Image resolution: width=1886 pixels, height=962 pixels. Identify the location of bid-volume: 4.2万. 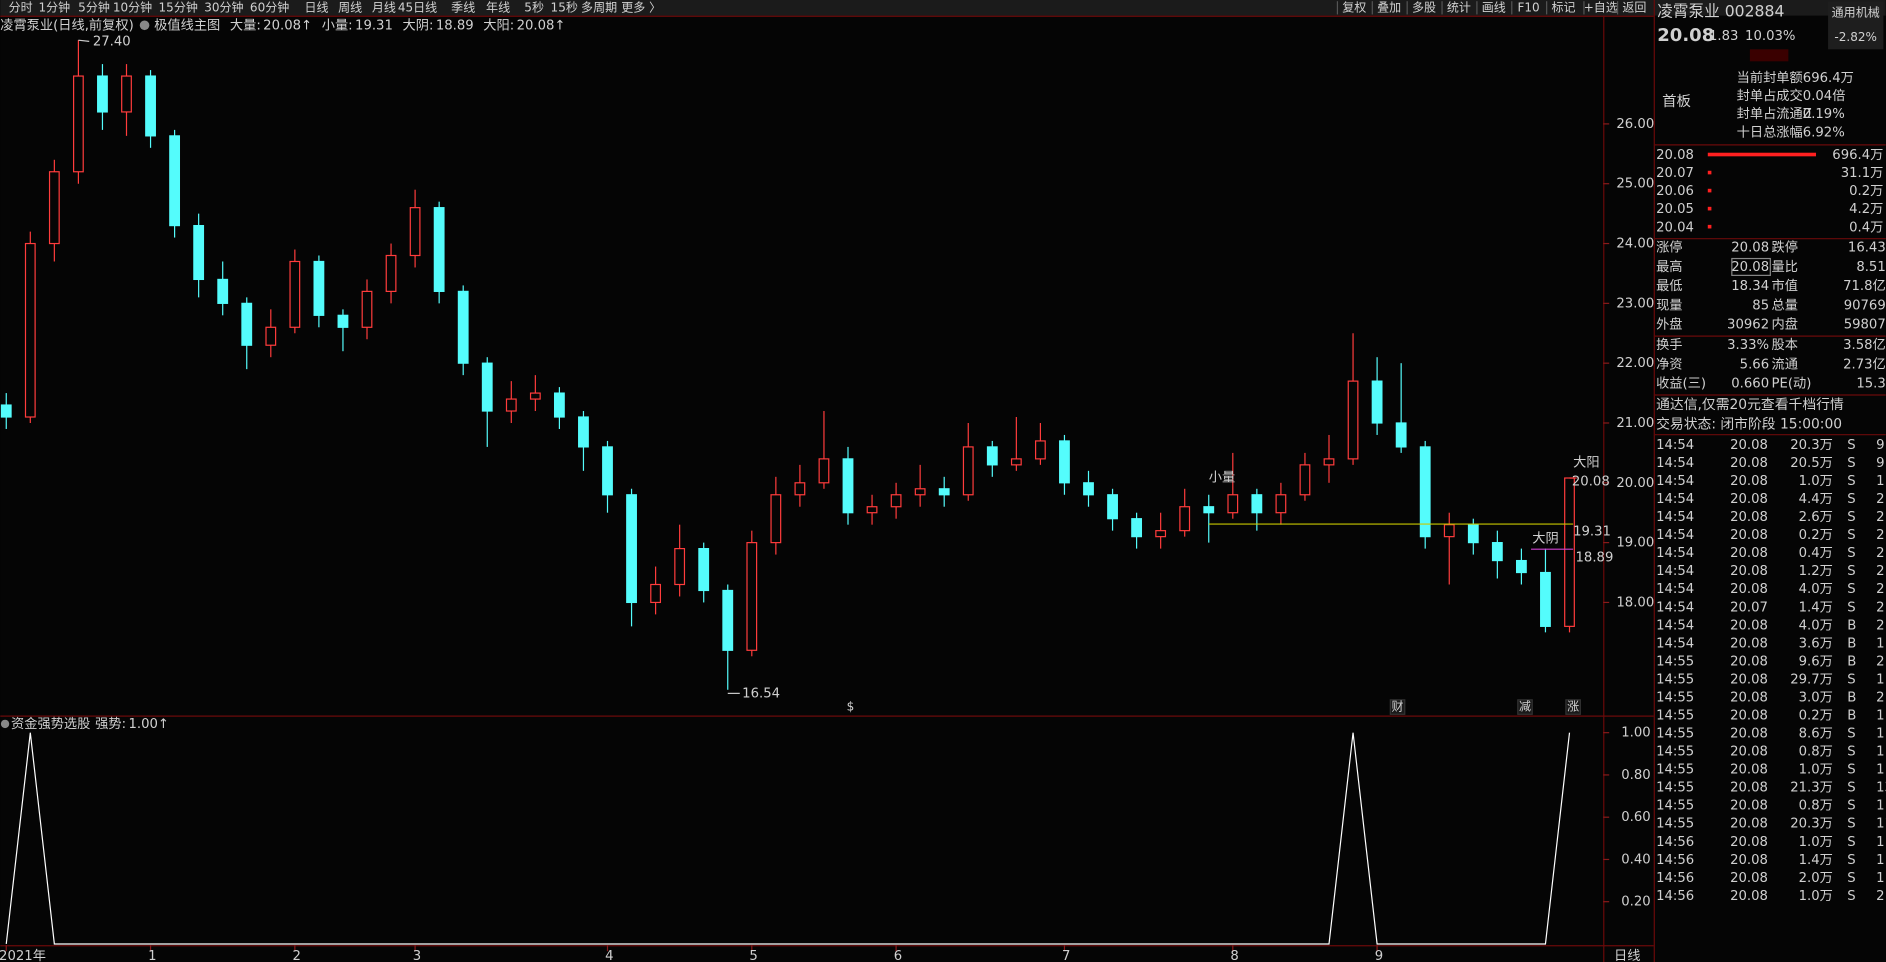
(1866, 209).